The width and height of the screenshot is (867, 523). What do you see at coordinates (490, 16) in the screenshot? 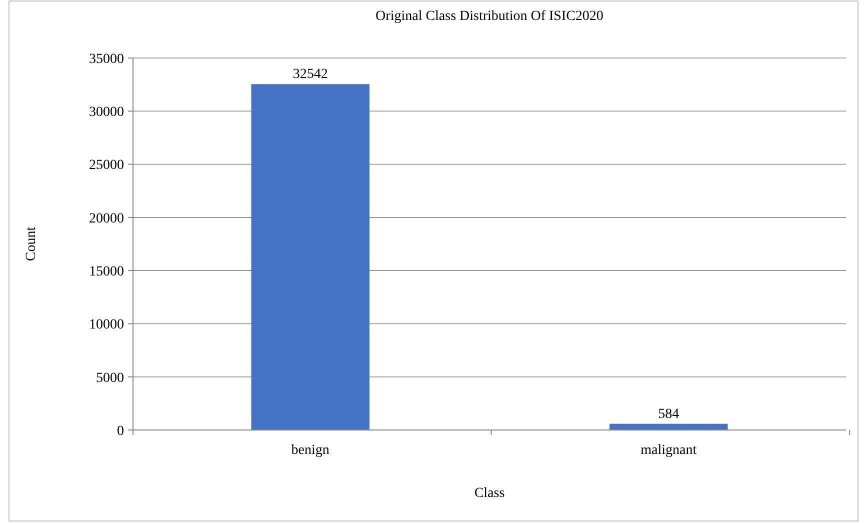
I see `chart-title: Original Class Distribution Of ISIC2020` at bounding box center [490, 16].